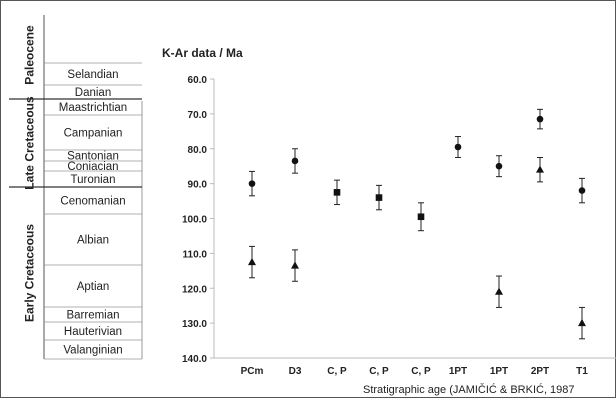 This screenshot has width=616, height=399. Describe the element at coordinates (198, 150) in the screenshot. I see `y-tick-label: 80.0` at that location.